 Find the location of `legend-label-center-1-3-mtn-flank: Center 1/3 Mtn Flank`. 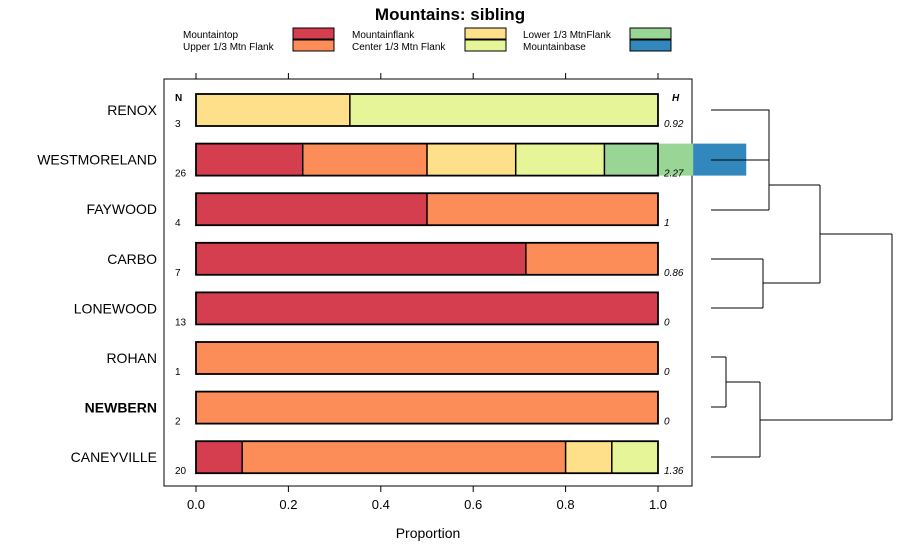

legend-label-center-1-3-mtn-flank: Center 1/3 Mtn Flank is located at coordinates (399, 47).